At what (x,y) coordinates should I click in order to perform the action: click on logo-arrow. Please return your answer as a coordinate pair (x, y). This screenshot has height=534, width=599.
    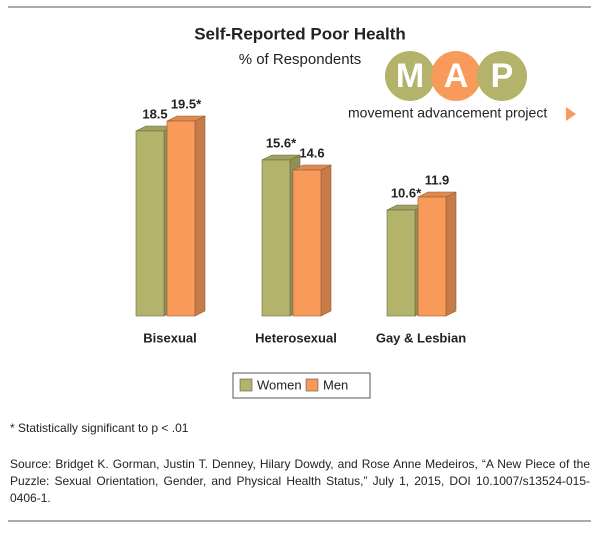
    Looking at the image, I should click on (571, 114).